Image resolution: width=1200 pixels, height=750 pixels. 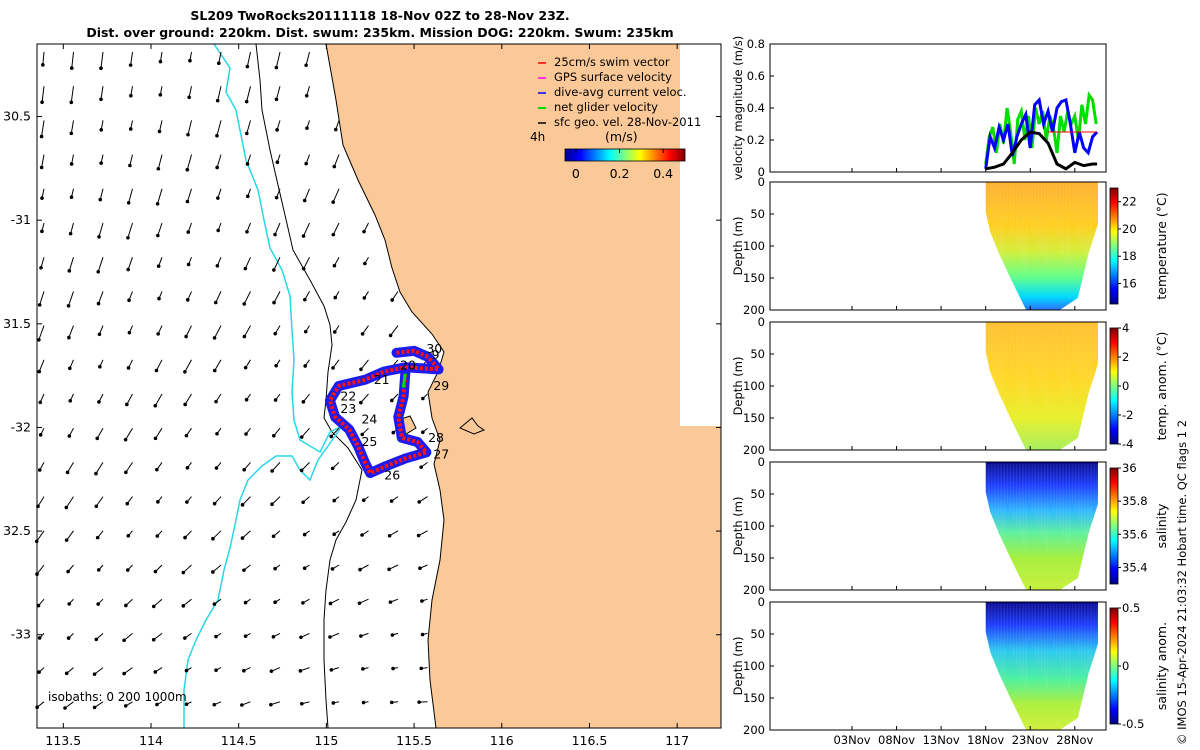 I want to click on section-colorbar-label: salinity anom., so click(x=1161, y=666).